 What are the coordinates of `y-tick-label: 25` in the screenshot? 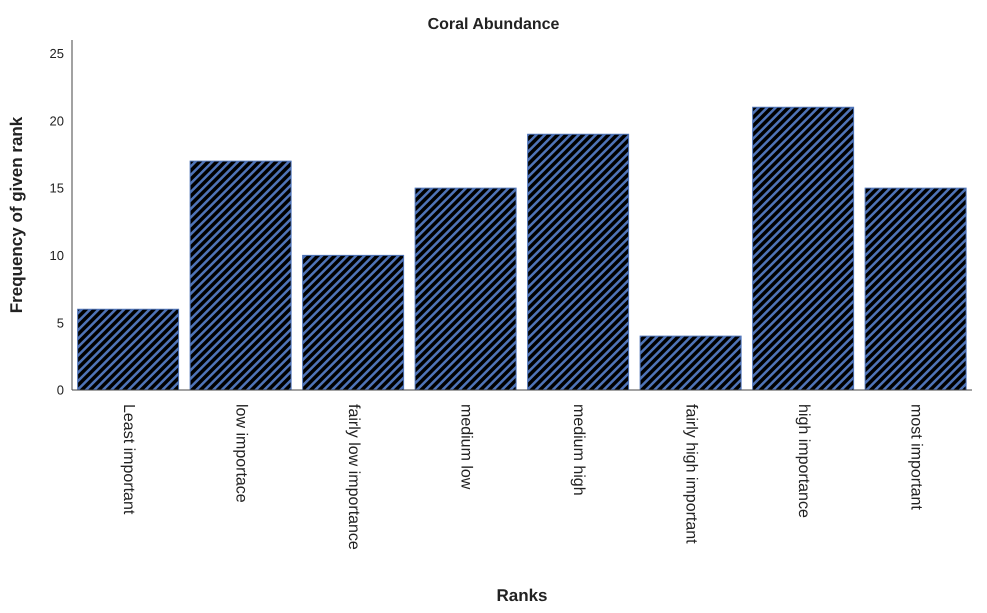 It's located at (57, 54).